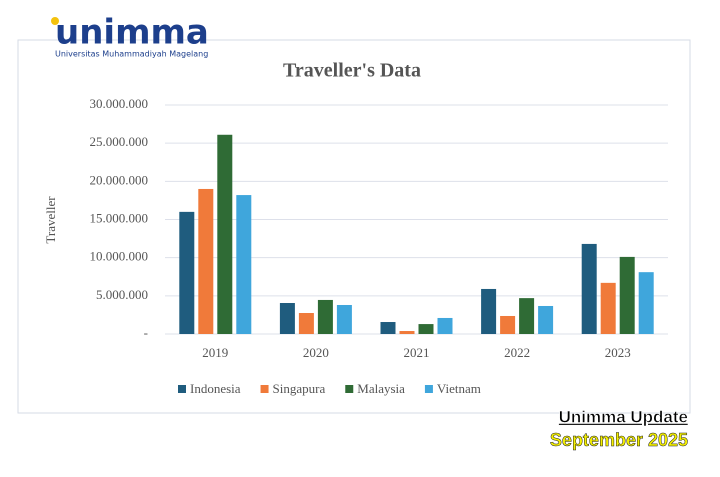 Image resolution: width=720 pixels, height=477 pixels. Describe the element at coordinates (352, 71) in the screenshot. I see `chart-title: Traveller's Data` at that location.